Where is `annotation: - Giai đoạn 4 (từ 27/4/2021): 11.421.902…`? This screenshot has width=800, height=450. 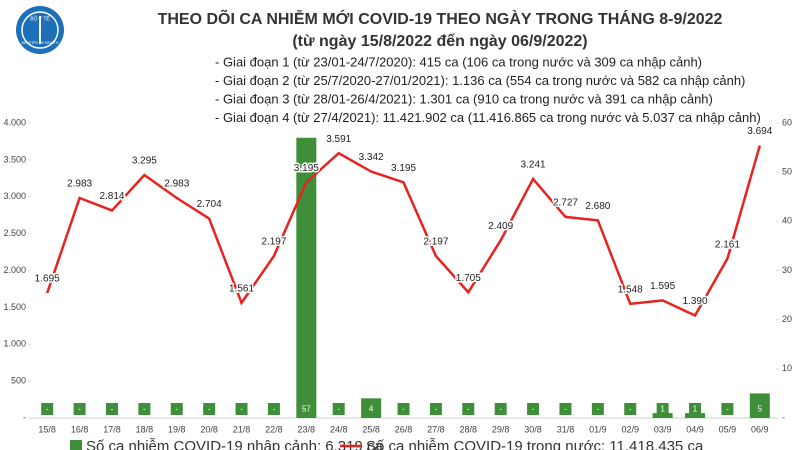
annotation: - Giai đoạn 4 (từ 27/4/2021): 11.421.902… is located at coordinates (488, 117).